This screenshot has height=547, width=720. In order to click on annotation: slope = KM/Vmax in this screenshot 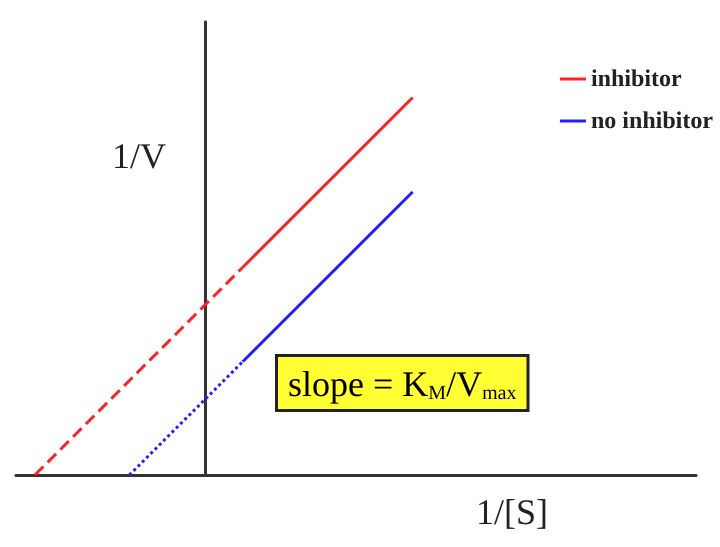, I will do `click(402, 384)`.